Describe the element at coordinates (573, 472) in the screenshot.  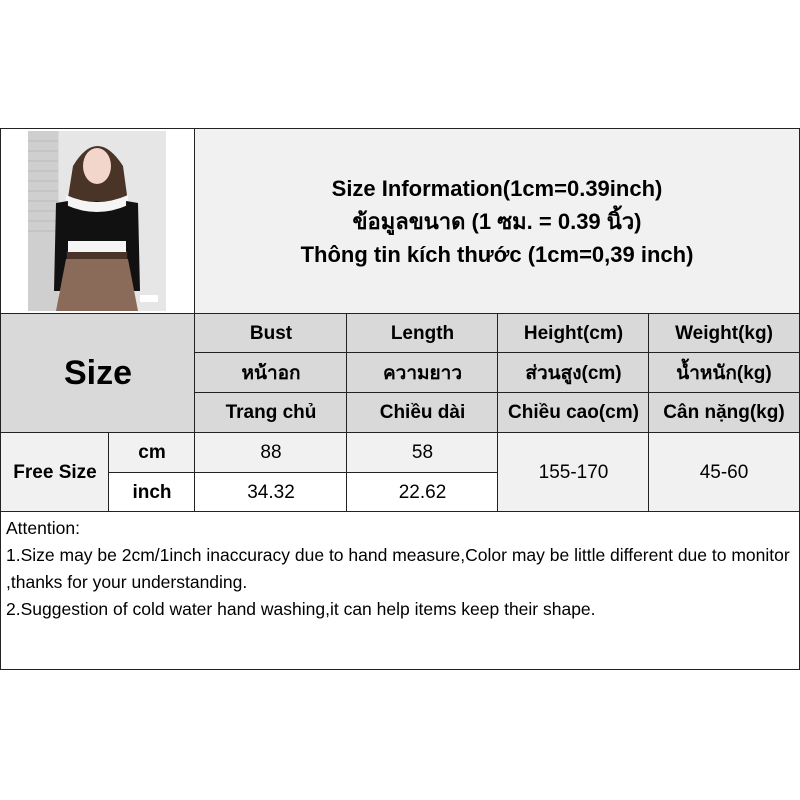
I see `height-value: 155-170` at that location.